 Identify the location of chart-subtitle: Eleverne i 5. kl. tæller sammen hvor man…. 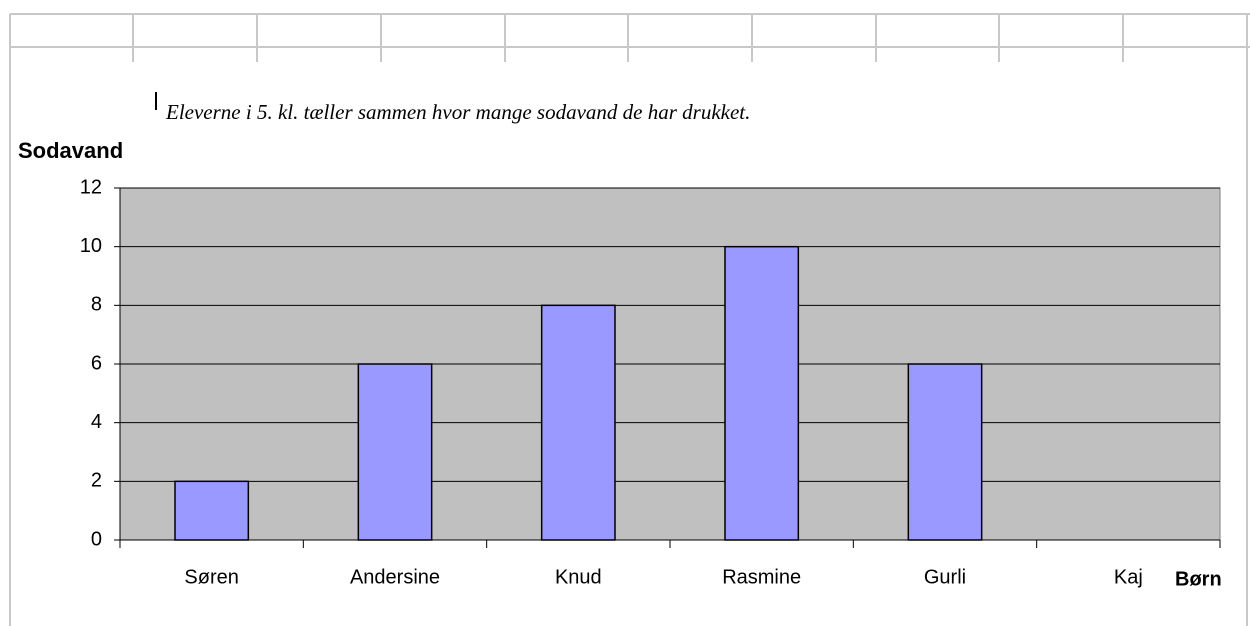
(457, 112).